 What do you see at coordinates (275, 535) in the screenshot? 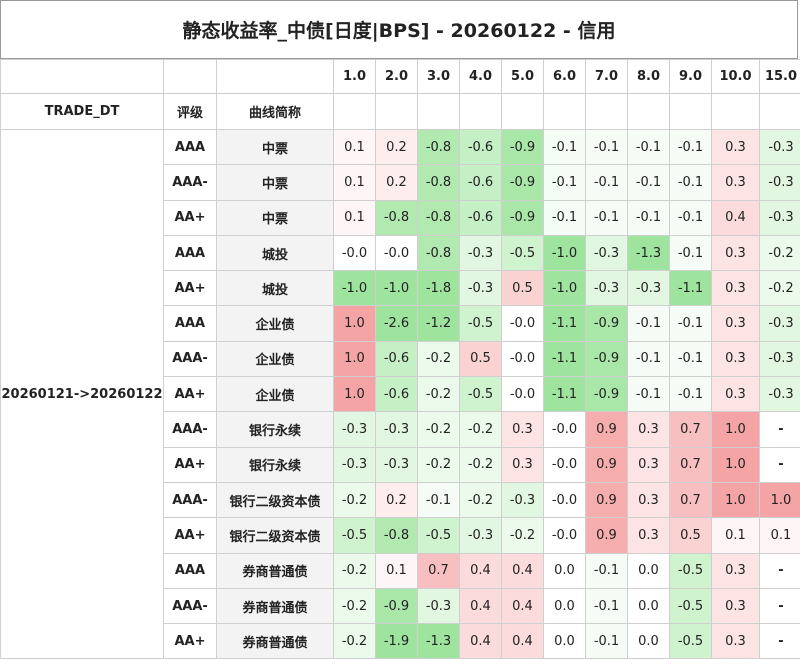
I see `curve-cell: 银行二级资本债` at bounding box center [275, 535].